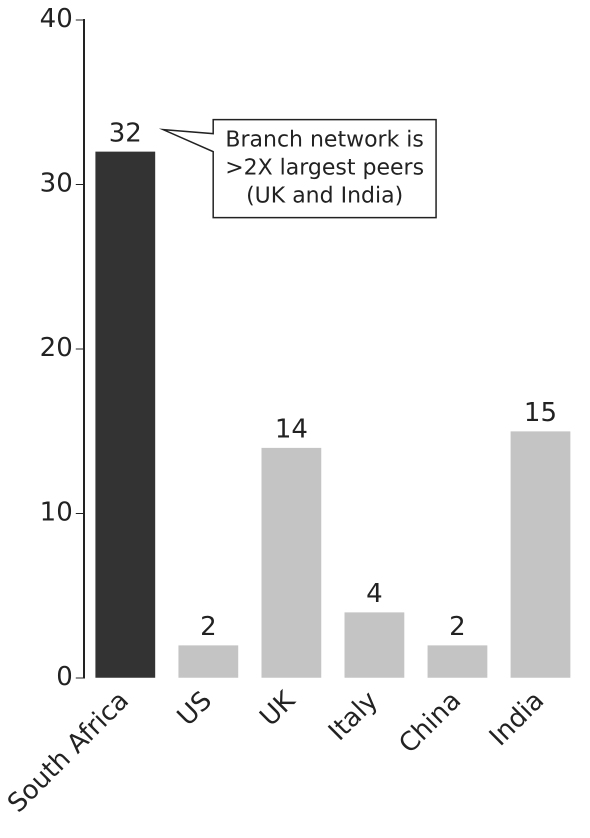  What do you see at coordinates (56, 183) in the screenshot?
I see `y-tick-label: 30` at bounding box center [56, 183].